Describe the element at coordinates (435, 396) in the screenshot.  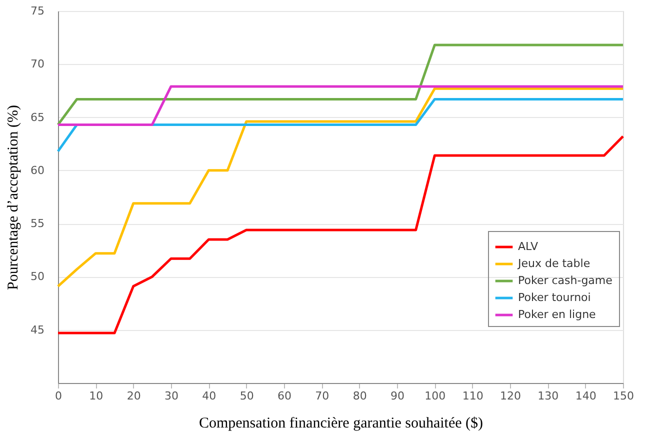
I see `x-tick-label: 100` at that location.